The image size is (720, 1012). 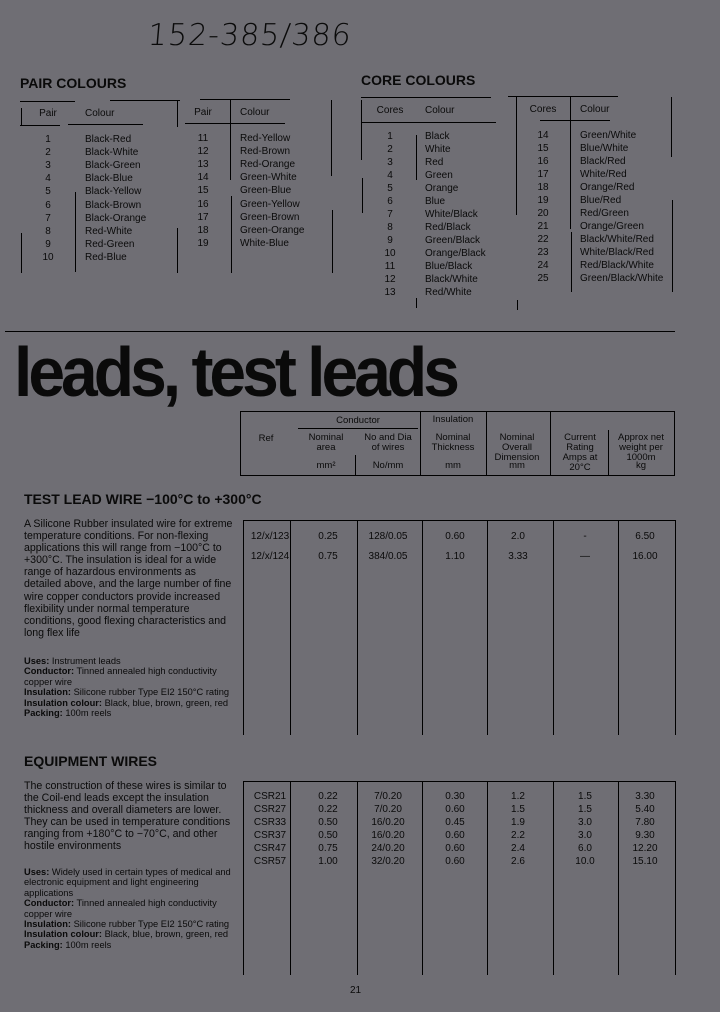 What do you see at coordinates (390, 227) in the screenshot?
I see `core-number: 8` at bounding box center [390, 227].